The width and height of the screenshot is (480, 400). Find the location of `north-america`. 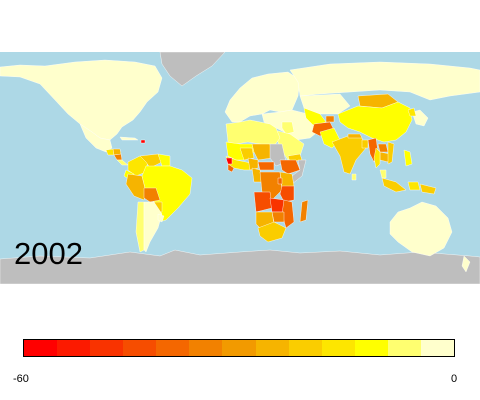

north-america is located at coordinates (81, 100).